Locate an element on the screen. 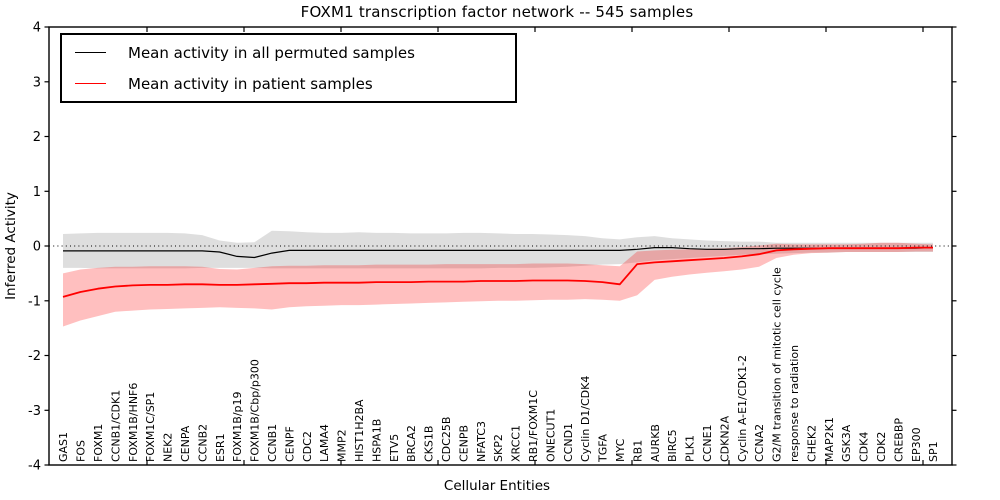  x-category-label: CREBBP is located at coordinates (898, 440).